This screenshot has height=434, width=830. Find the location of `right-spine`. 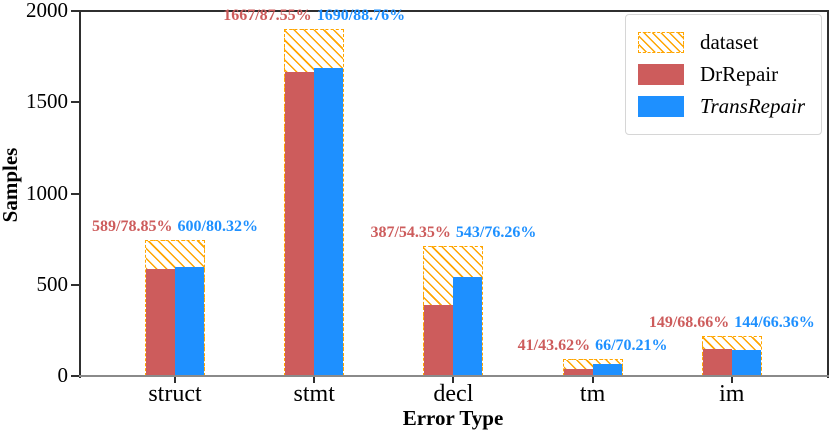

right-spine is located at coordinates (828, 194).